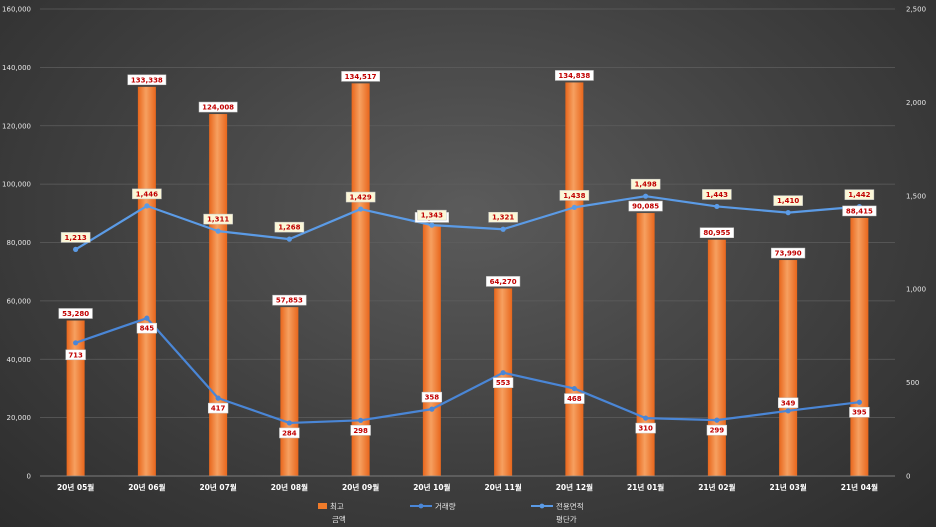 This screenshot has height=527, width=936. I want to click on volume-value-label: 553, so click(503, 383).